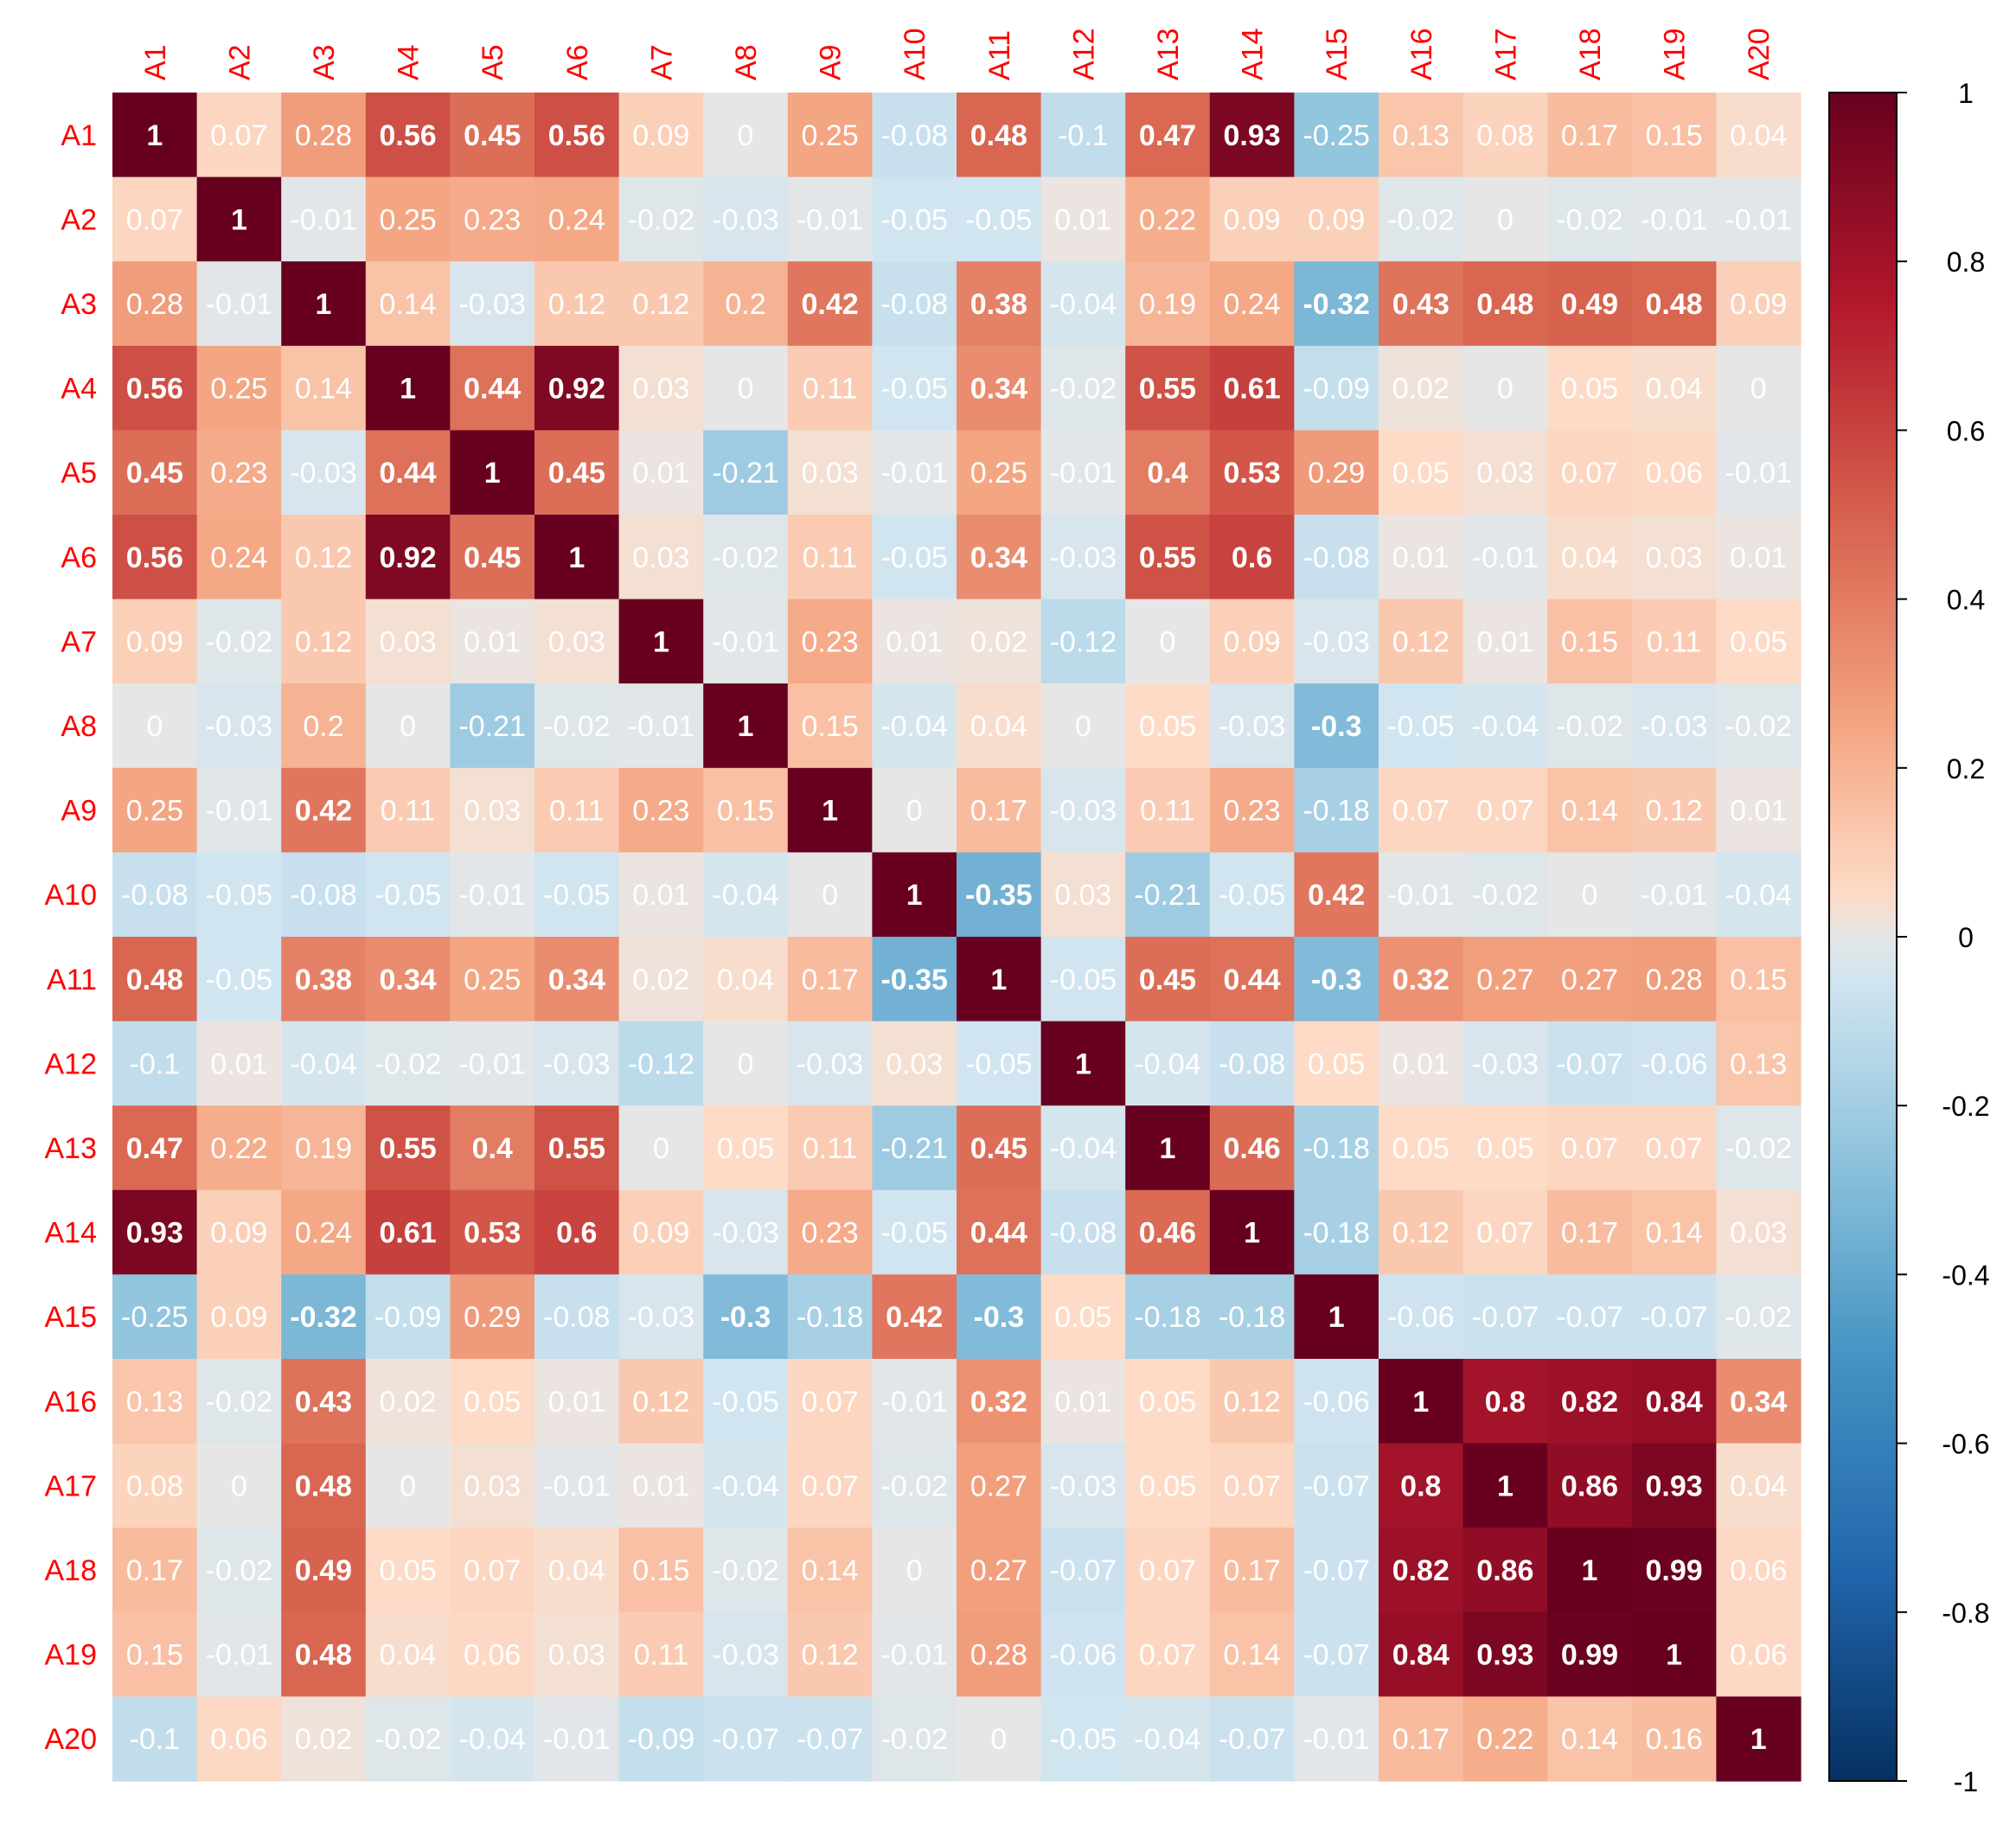 This screenshot has width=2016, height=1832. I want to click on cell-value-label: 0.07, so click(830, 1486).